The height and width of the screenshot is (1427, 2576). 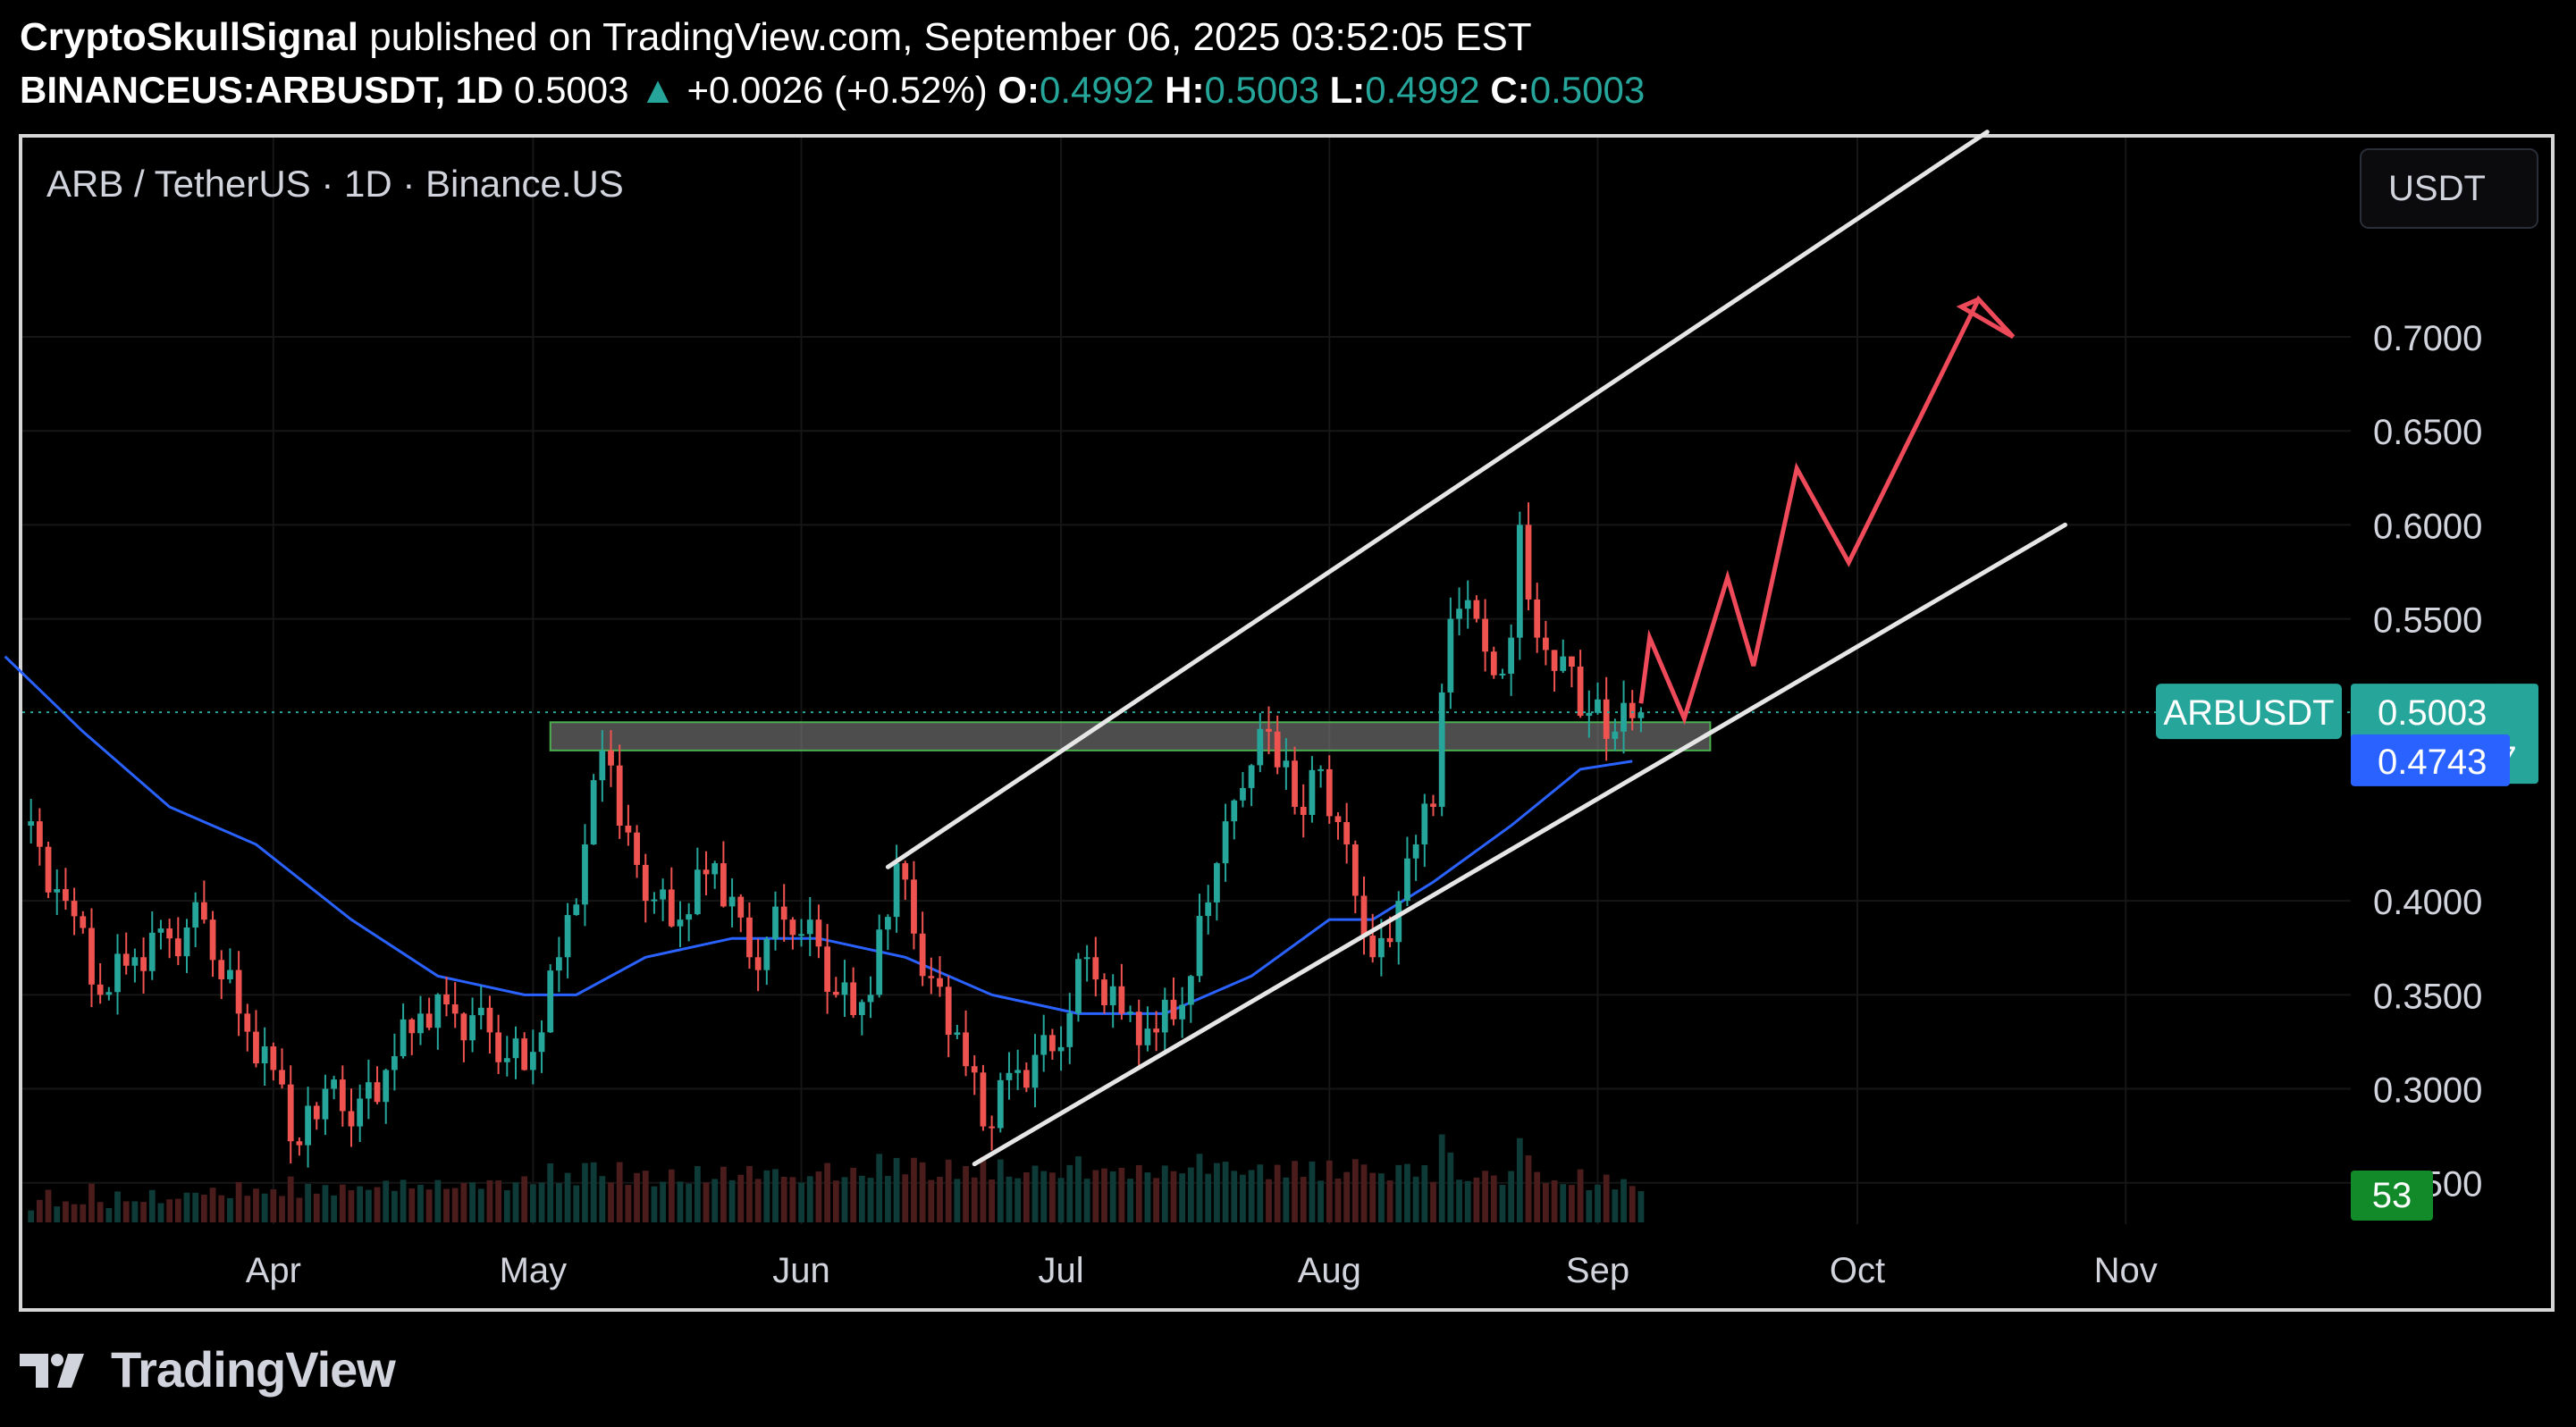 What do you see at coordinates (2449, 188) in the screenshot?
I see `currency-button: USDT` at bounding box center [2449, 188].